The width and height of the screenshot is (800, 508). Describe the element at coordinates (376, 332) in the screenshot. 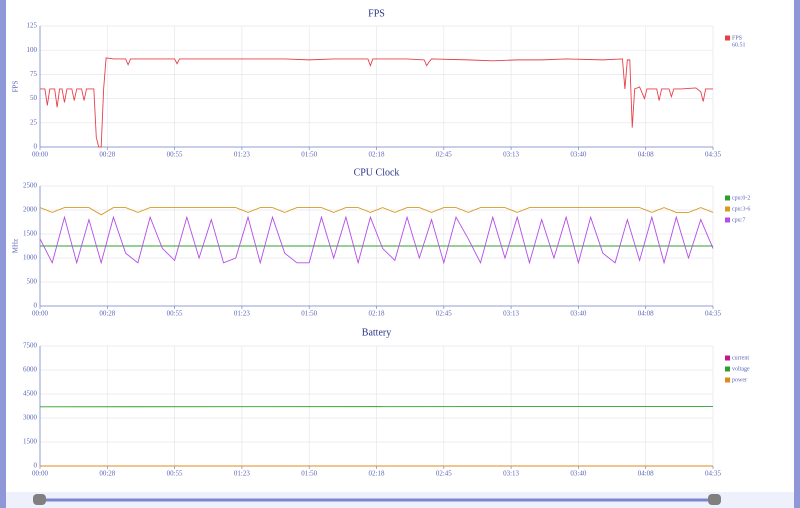

I see `chart-title: Battery` at that location.